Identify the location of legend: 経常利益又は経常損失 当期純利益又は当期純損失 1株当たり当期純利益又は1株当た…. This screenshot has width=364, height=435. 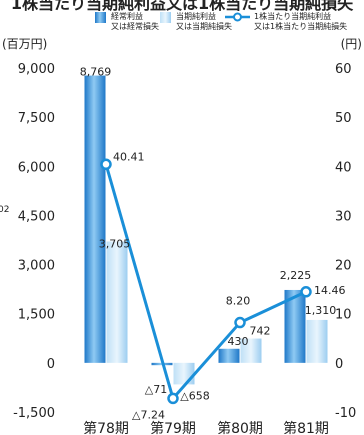
(221, 21).